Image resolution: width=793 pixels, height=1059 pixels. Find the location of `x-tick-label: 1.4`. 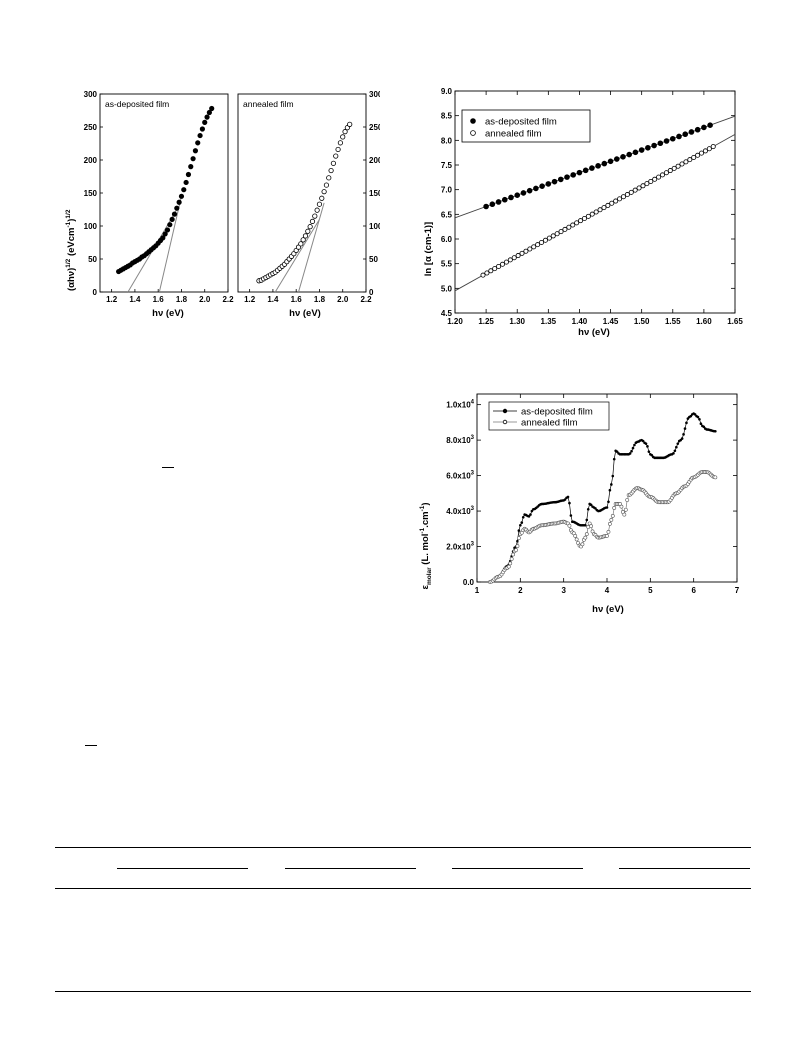

x-tick-label: 1.4 is located at coordinates (135, 299).